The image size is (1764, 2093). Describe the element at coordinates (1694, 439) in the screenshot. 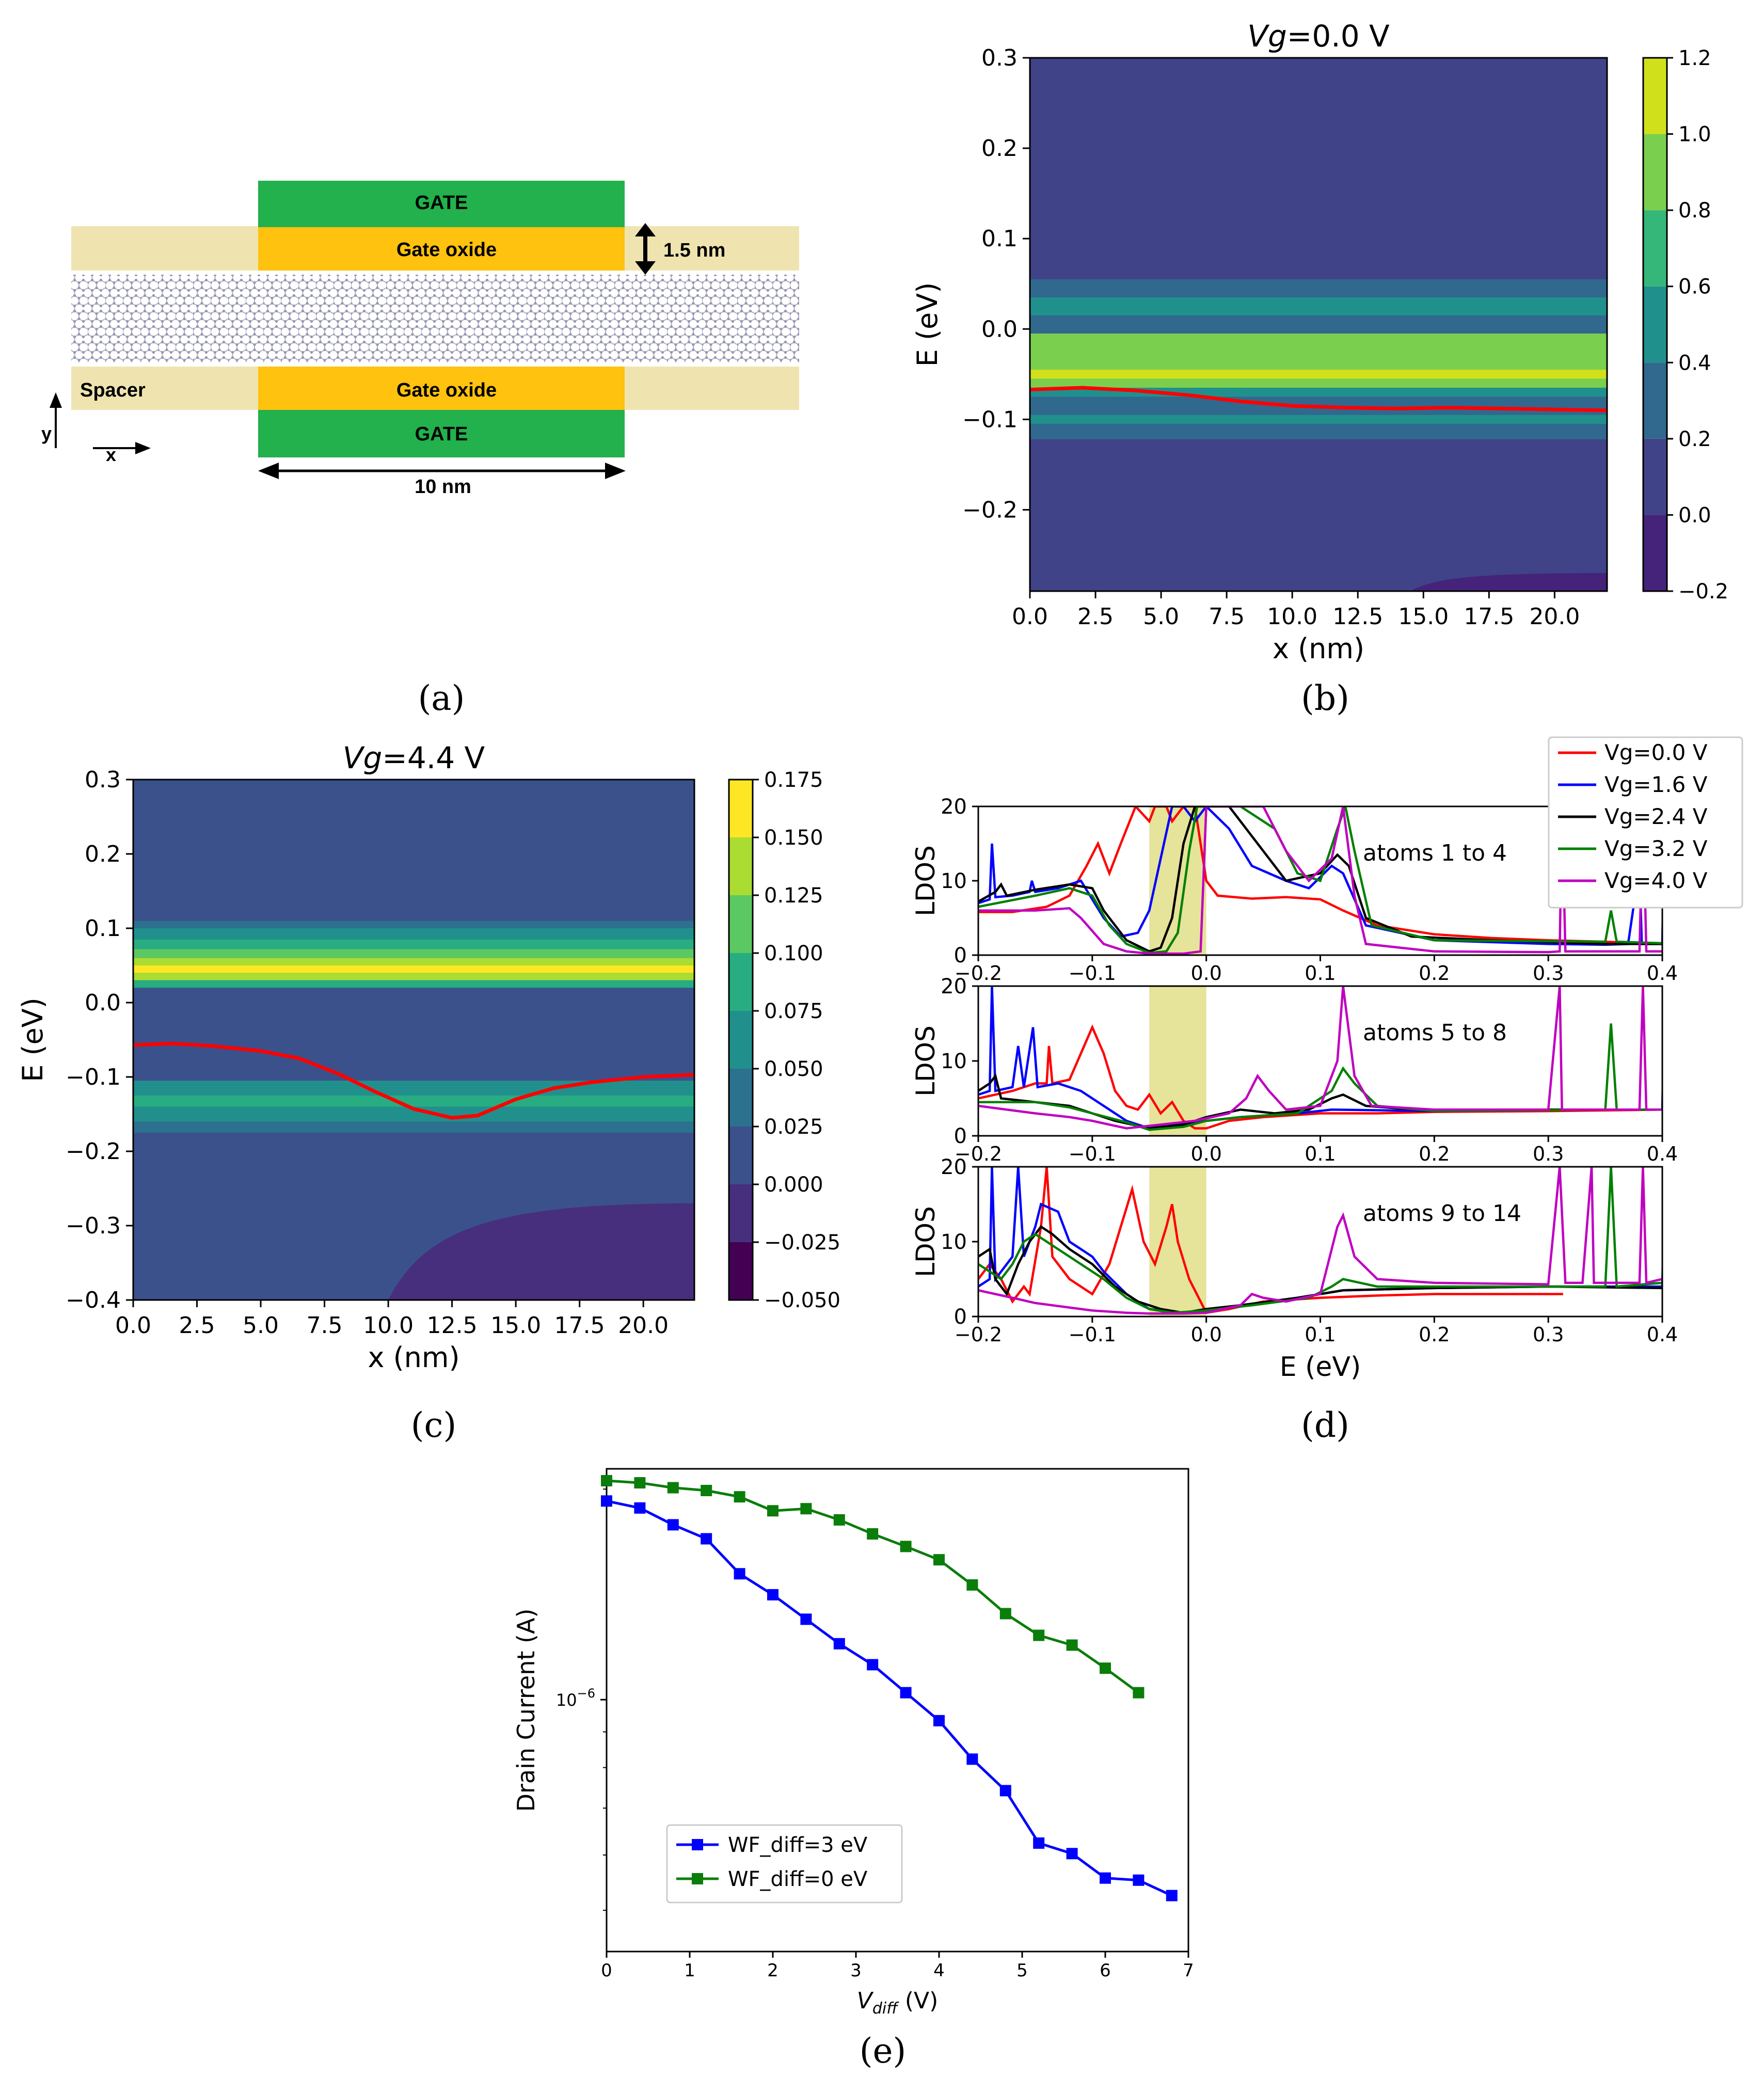

I see `colorbar-tick-label: 0.2` at that location.